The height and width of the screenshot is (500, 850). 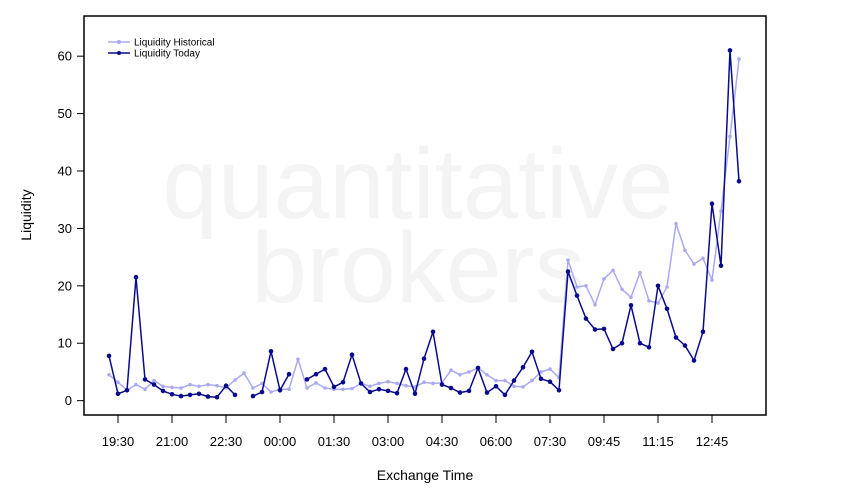 What do you see at coordinates (388, 441) in the screenshot?
I see `x-tick-label: 03:00` at bounding box center [388, 441].